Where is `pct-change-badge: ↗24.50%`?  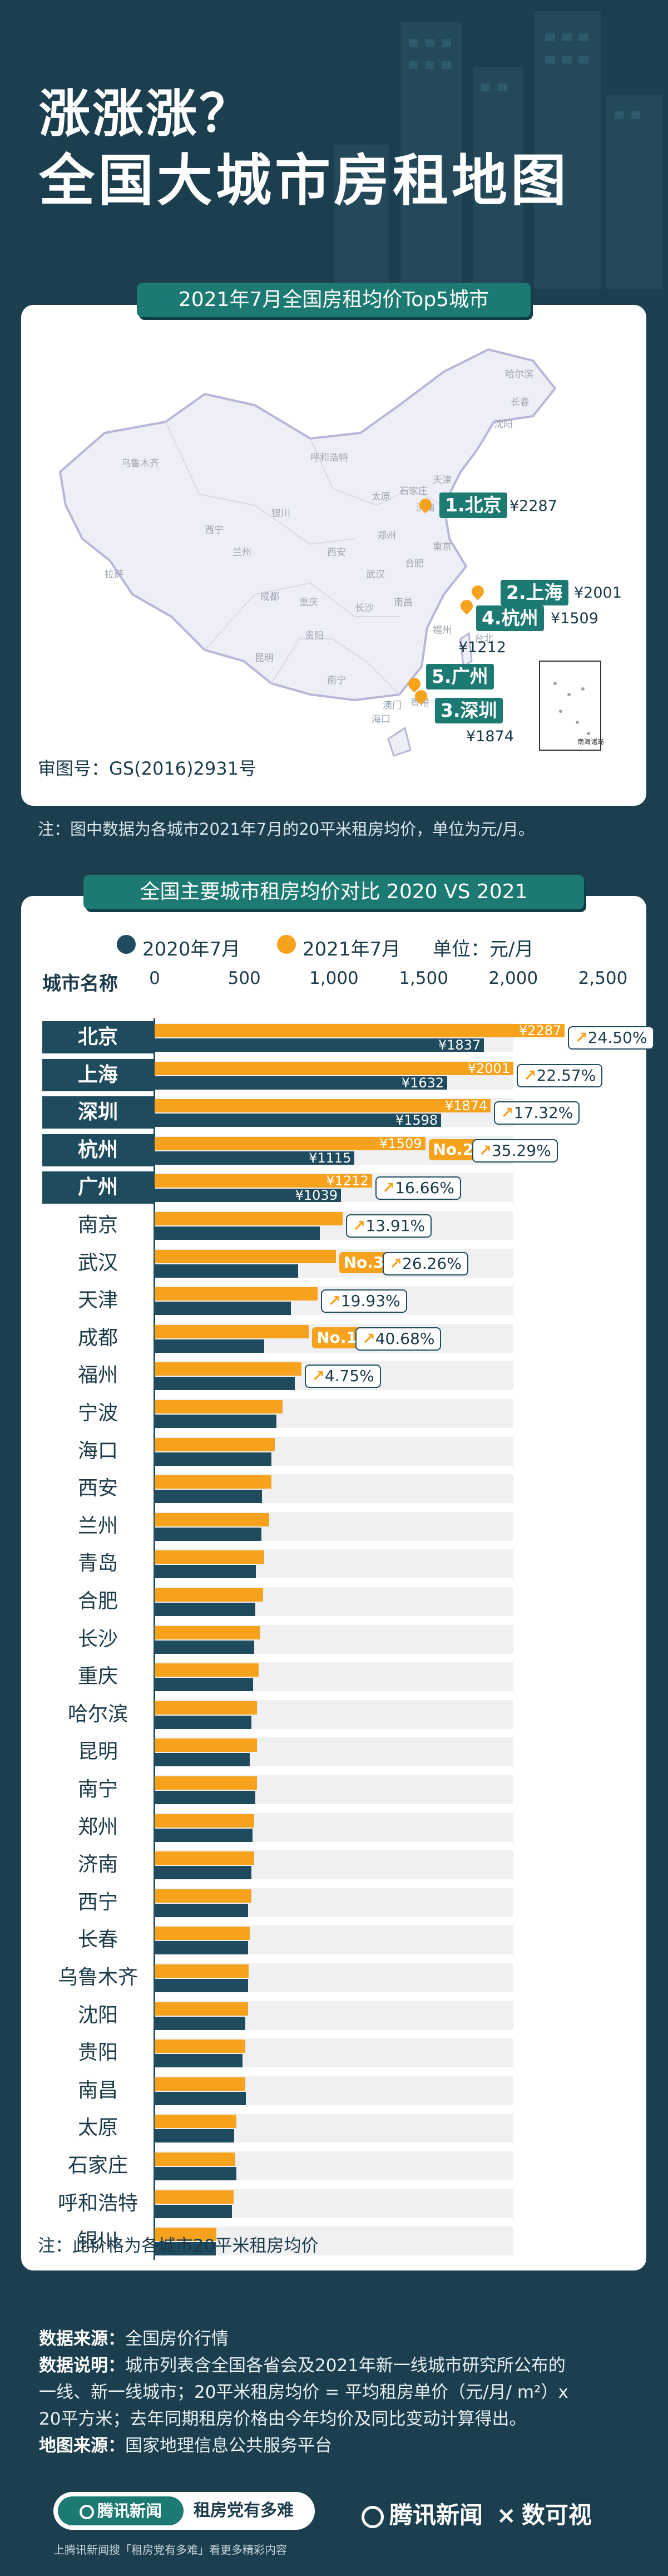
pct-change-badge: ↗24.50% is located at coordinates (611, 1038).